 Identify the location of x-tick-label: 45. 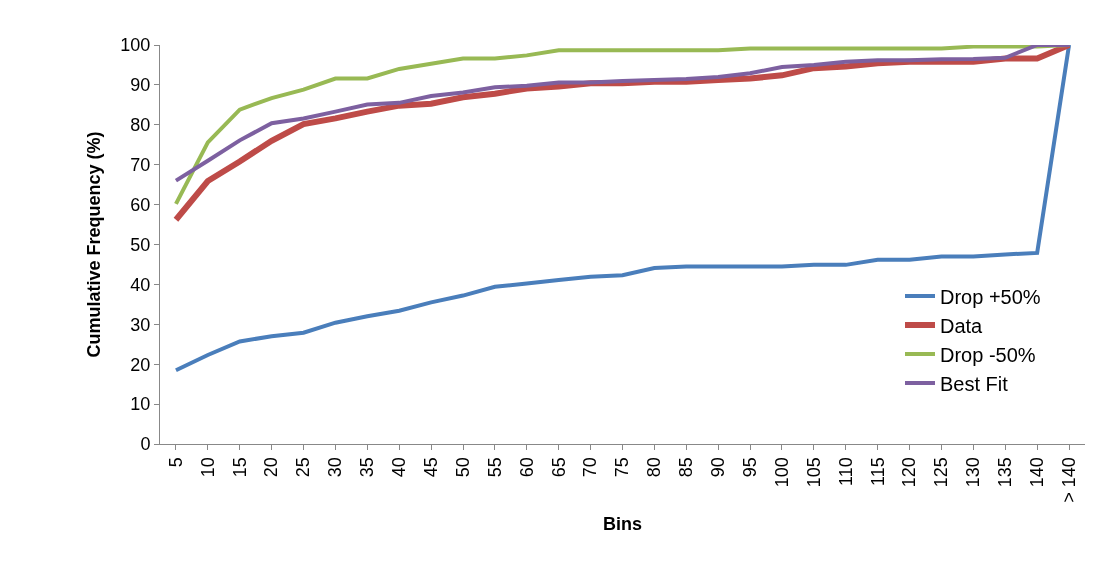
(430, 467).